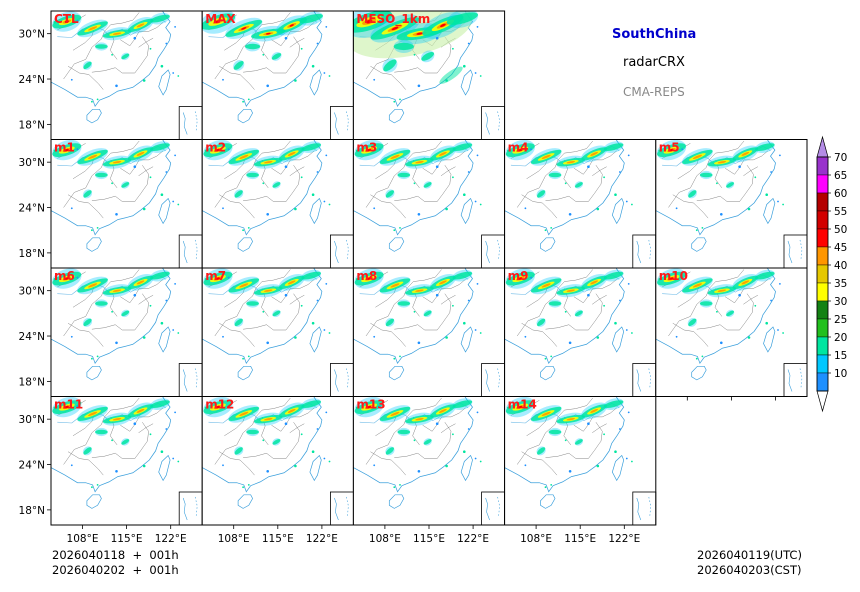  Describe the element at coordinates (215, 276) in the screenshot. I see `panel-label: m7` at that location.